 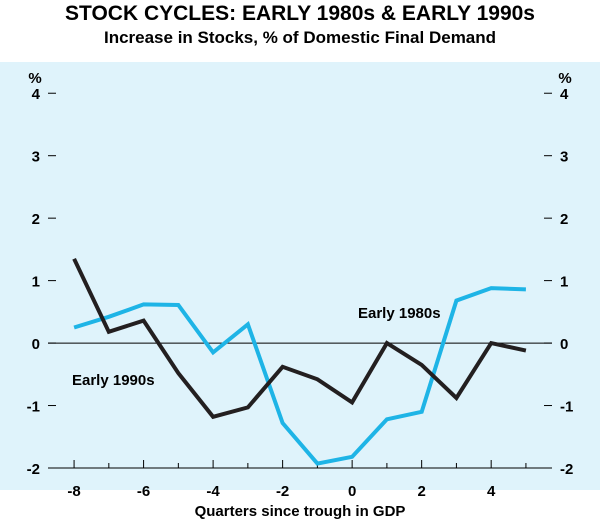 I want to click on x-tick-label: -8, so click(x=73, y=491).